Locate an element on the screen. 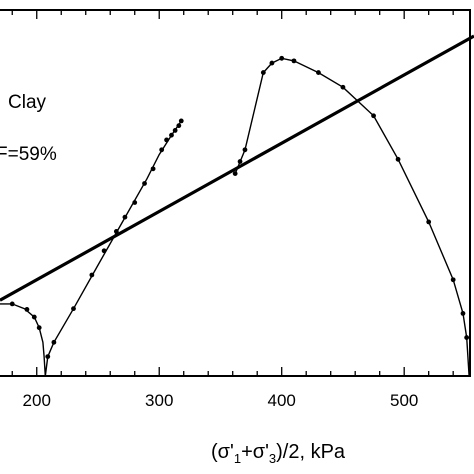 The width and height of the screenshot is (474, 474). x-tick-label: 200 is located at coordinates (37, 400).